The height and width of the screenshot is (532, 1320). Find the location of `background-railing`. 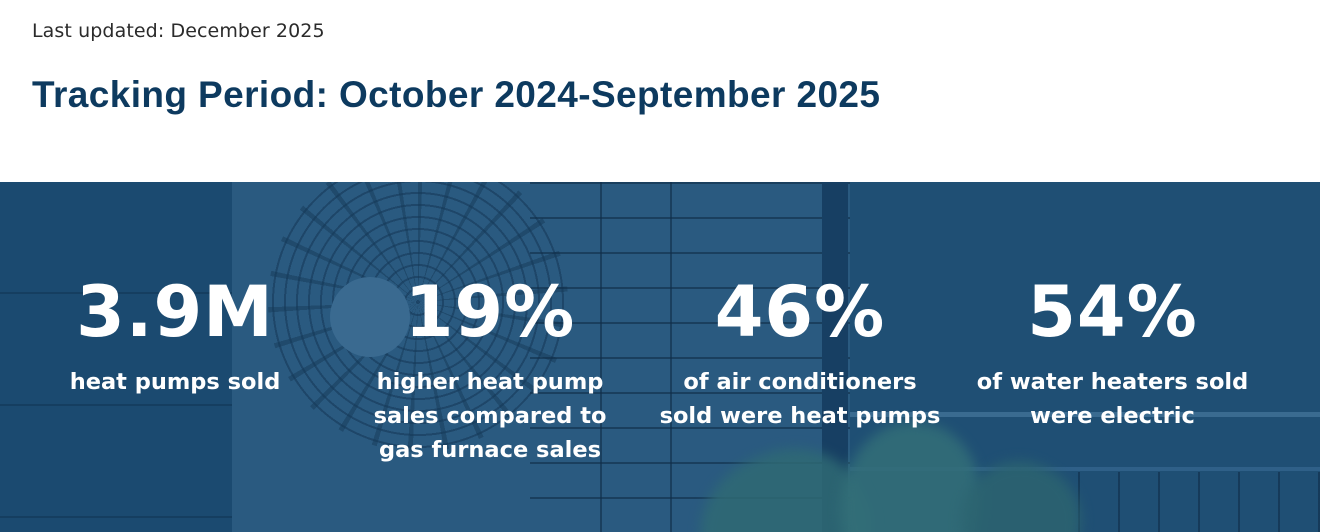

background-railing is located at coordinates (1085, 414).